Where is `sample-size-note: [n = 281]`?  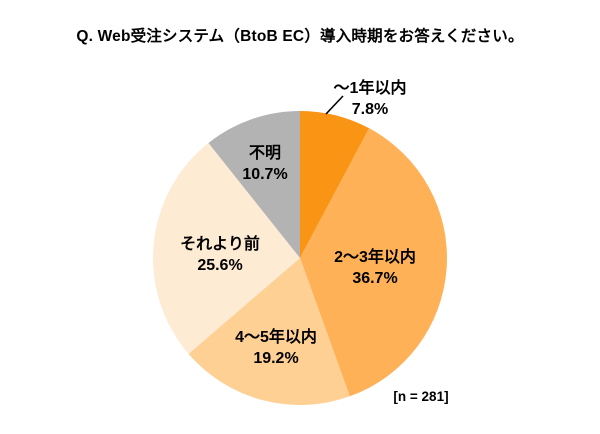 sample-size-note: [n = 281] is located at coordinates (420, 396).